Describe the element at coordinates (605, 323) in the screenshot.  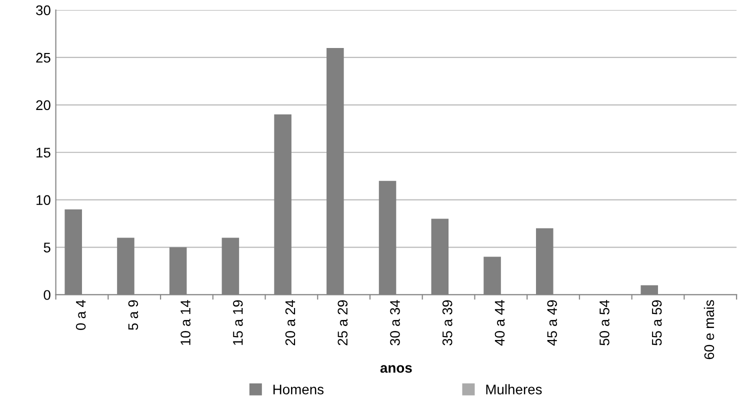
I see `x-tick-label: 50 a 54` at that location.